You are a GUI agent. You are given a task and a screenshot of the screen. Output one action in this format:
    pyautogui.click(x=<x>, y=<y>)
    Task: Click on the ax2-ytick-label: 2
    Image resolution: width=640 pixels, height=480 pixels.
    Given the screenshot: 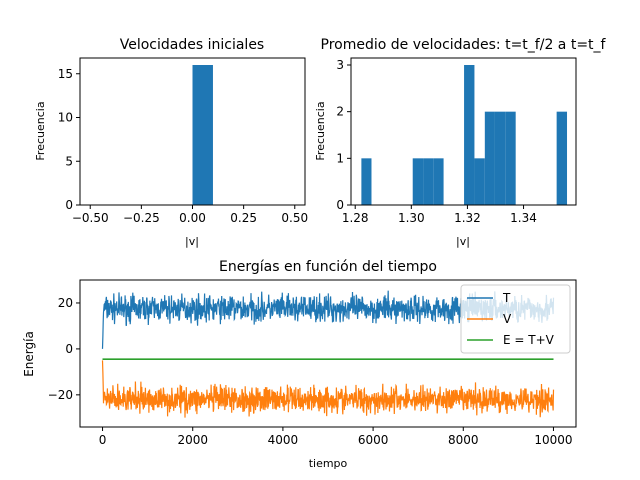 What is the action you would take?
    pyautogui.click(x=340, y=112)
    